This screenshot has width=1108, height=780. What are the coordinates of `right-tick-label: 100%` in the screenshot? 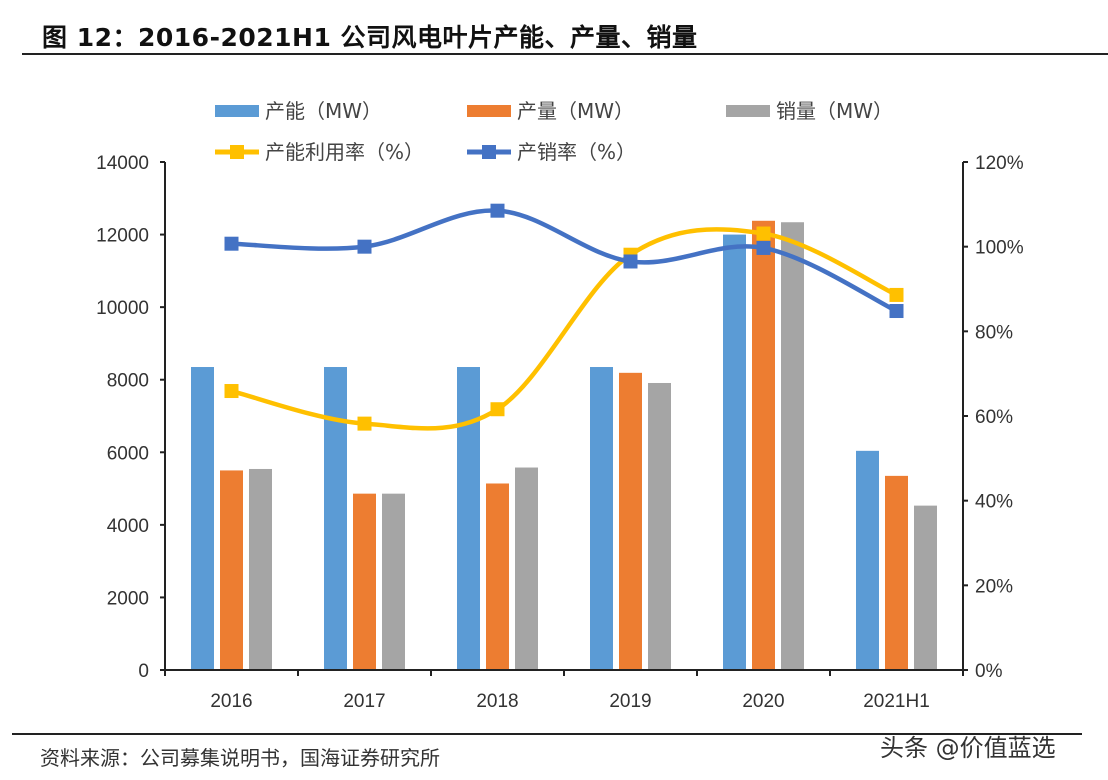 It's located at (999, 248).